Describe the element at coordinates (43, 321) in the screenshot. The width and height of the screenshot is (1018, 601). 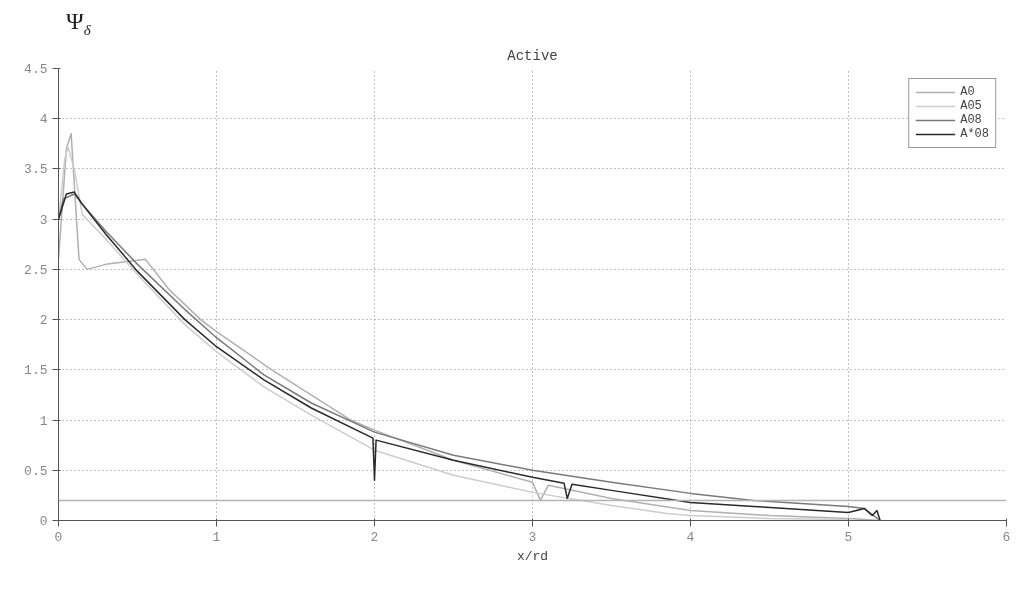
I see `y-tick-label: 2` at that location.